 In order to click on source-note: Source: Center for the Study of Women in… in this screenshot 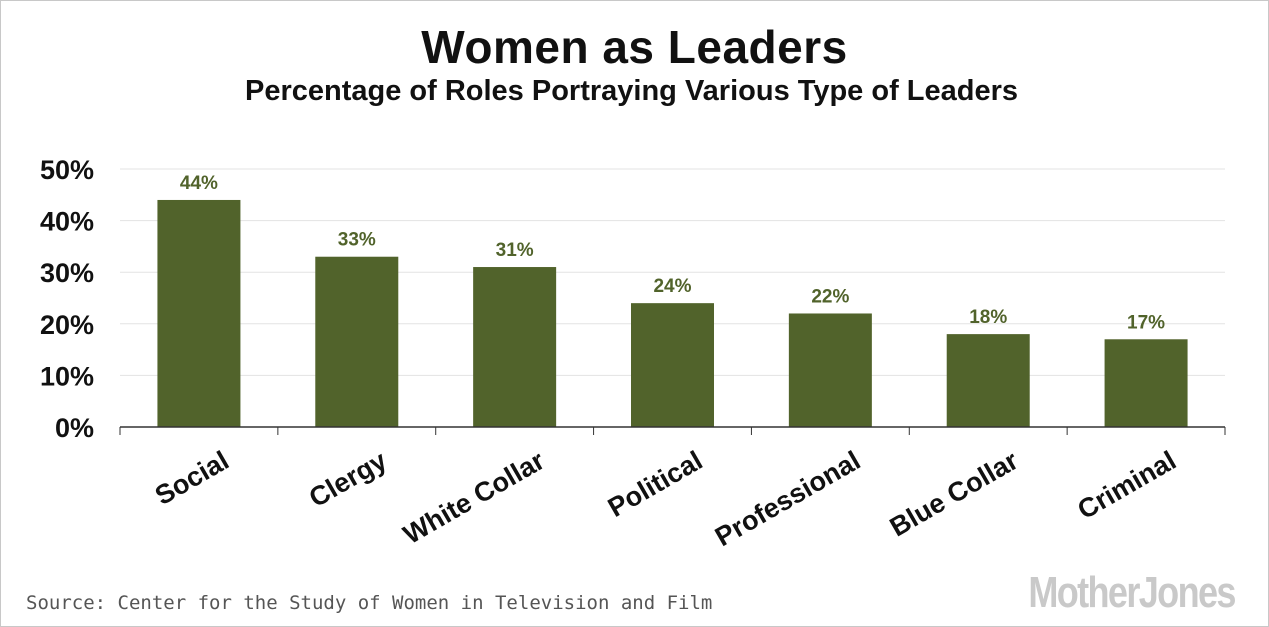, I will do `click(369, 603)`.